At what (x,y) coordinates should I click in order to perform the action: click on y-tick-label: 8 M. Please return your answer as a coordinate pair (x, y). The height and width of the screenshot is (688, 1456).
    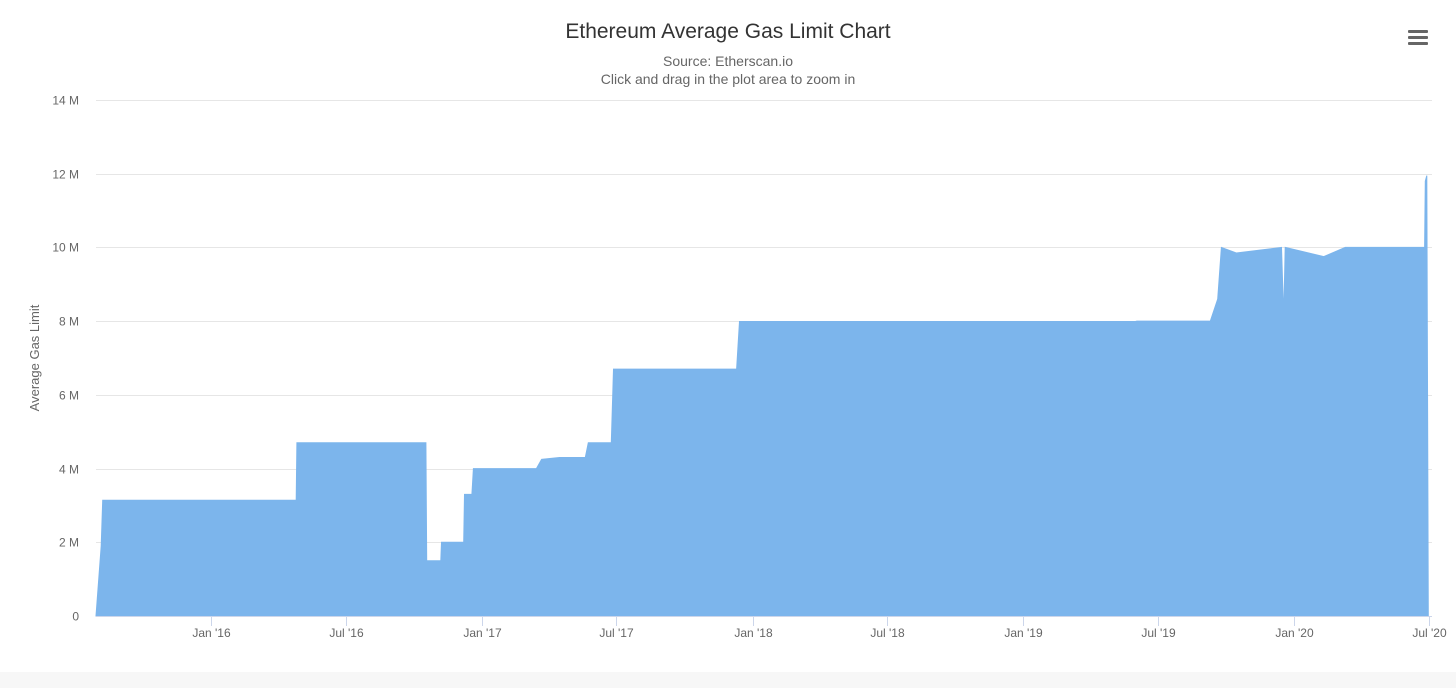
    Looking at the image, I should click on (69, 322).